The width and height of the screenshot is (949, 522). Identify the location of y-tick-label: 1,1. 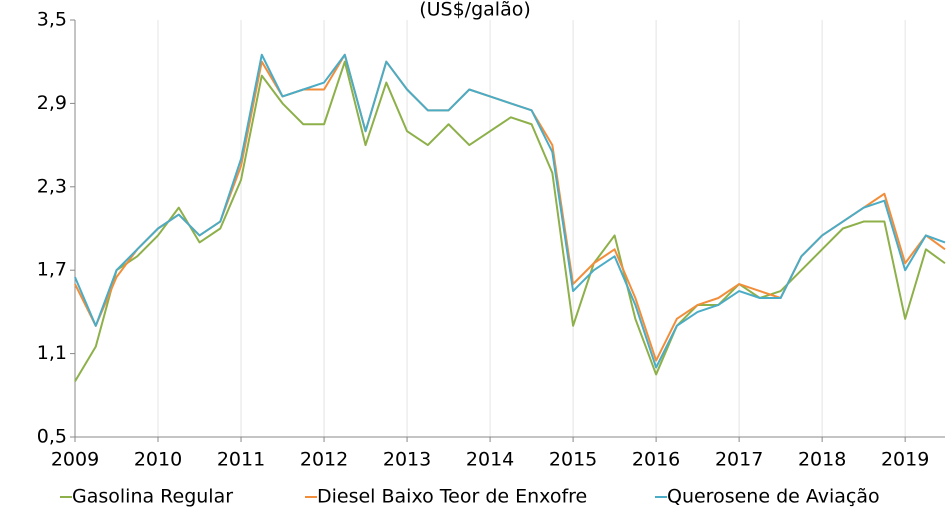
(52, 353).